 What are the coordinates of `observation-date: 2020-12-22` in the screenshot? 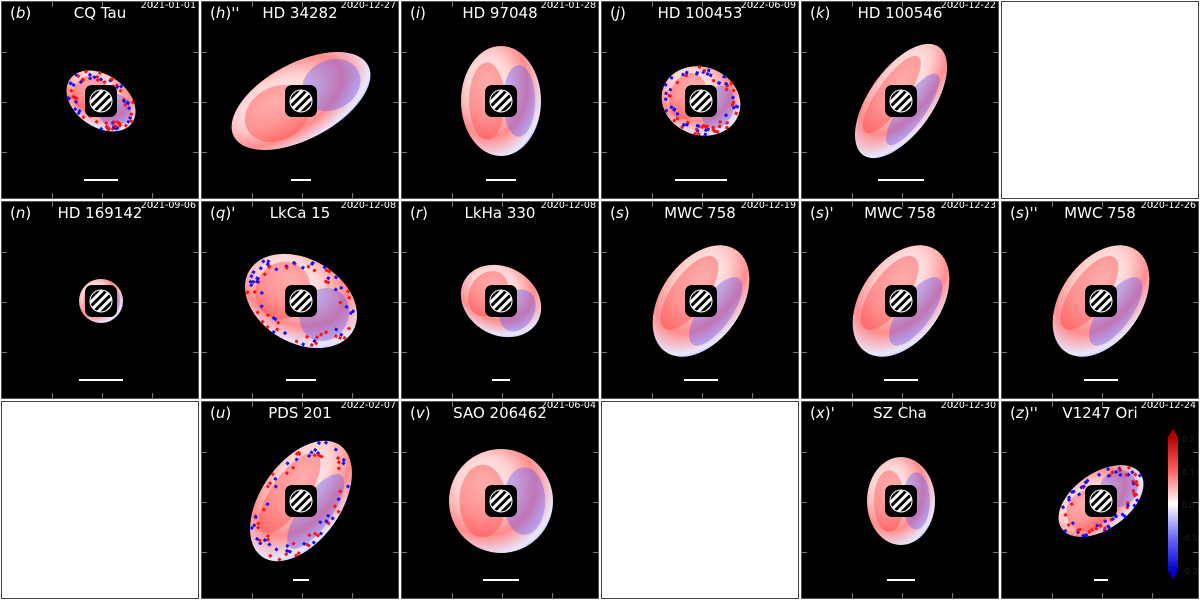 It's located at (968, 6).